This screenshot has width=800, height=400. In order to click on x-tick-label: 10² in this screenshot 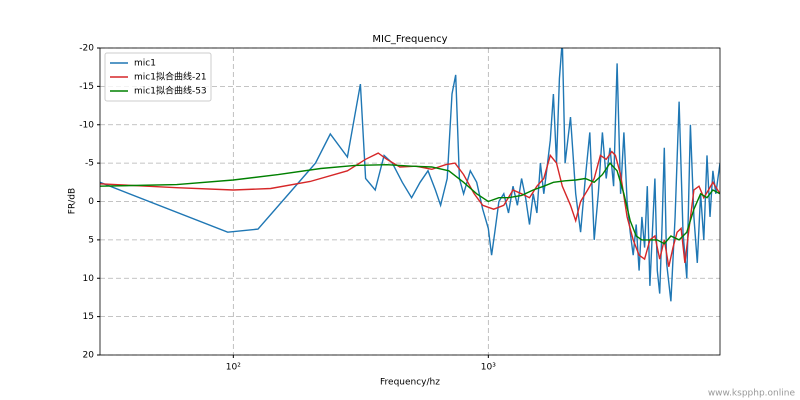, I will do `click(233, 368)`.